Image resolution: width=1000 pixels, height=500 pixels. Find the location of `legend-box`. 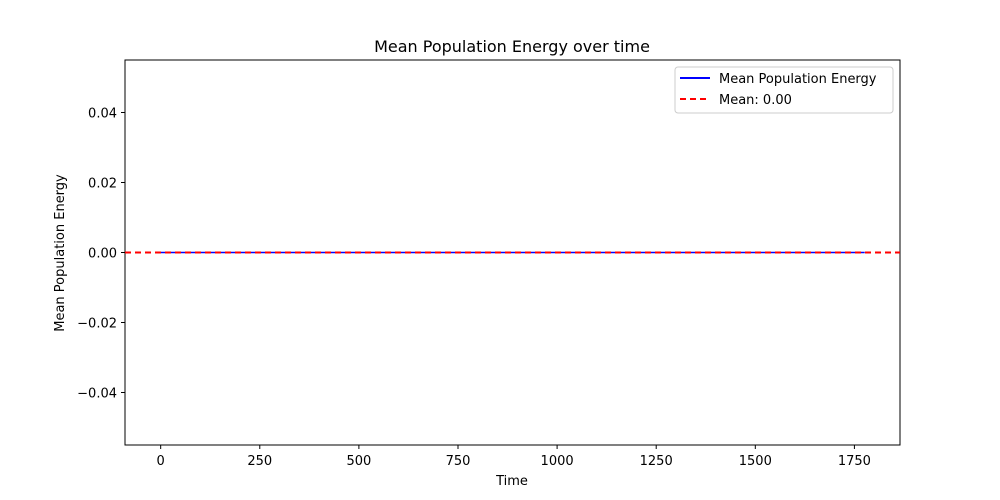

legend-box is located at coordinates (784, 90).